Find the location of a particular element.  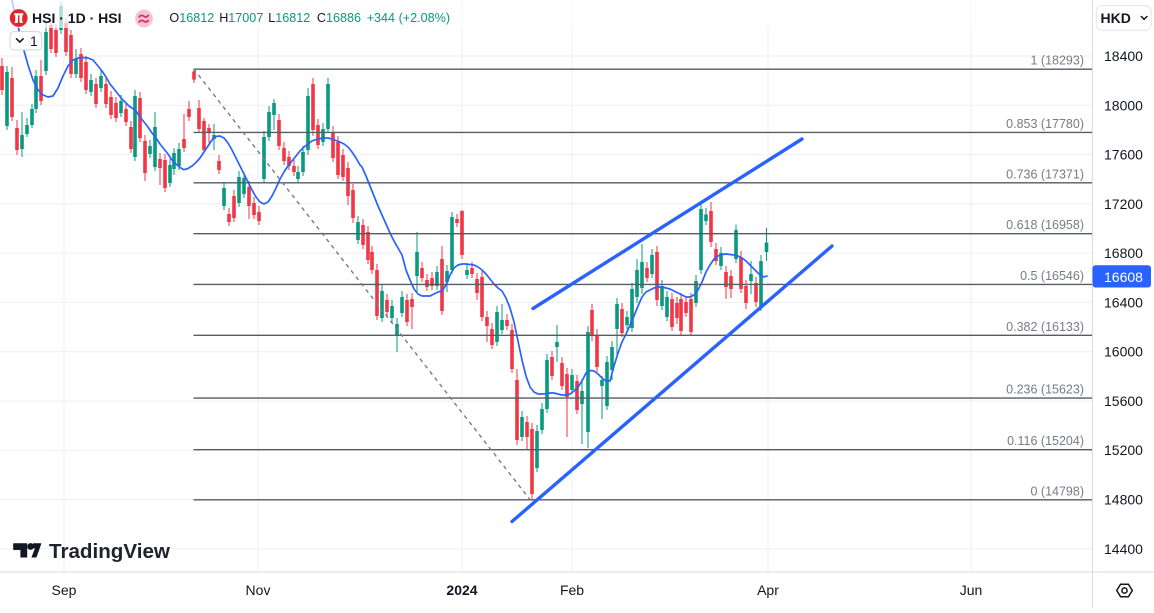

svg-text: 17600 is located at coordinates (1123, 155).